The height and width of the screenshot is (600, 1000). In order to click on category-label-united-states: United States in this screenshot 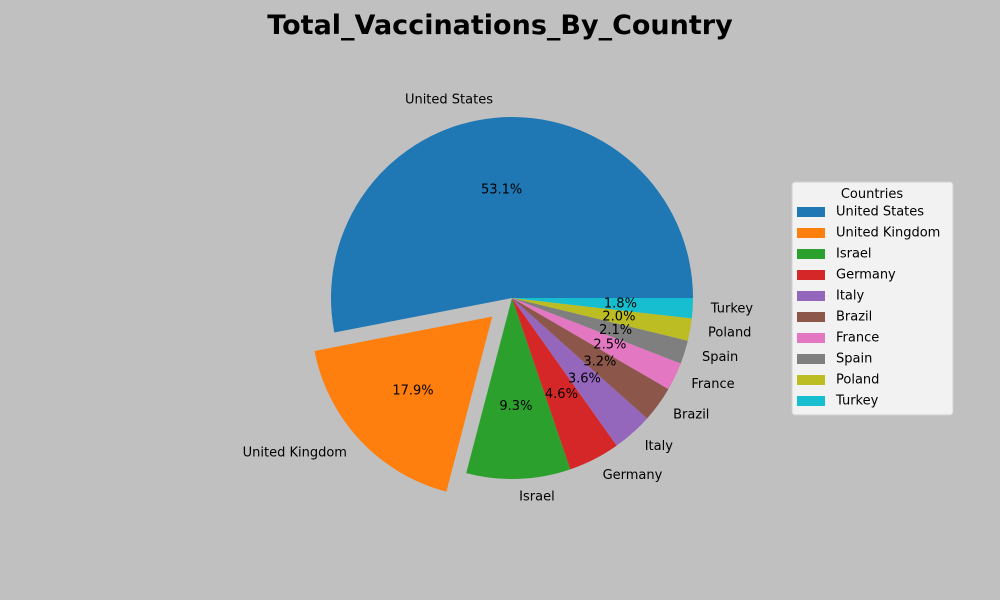, I will do `click(449, 99)`.